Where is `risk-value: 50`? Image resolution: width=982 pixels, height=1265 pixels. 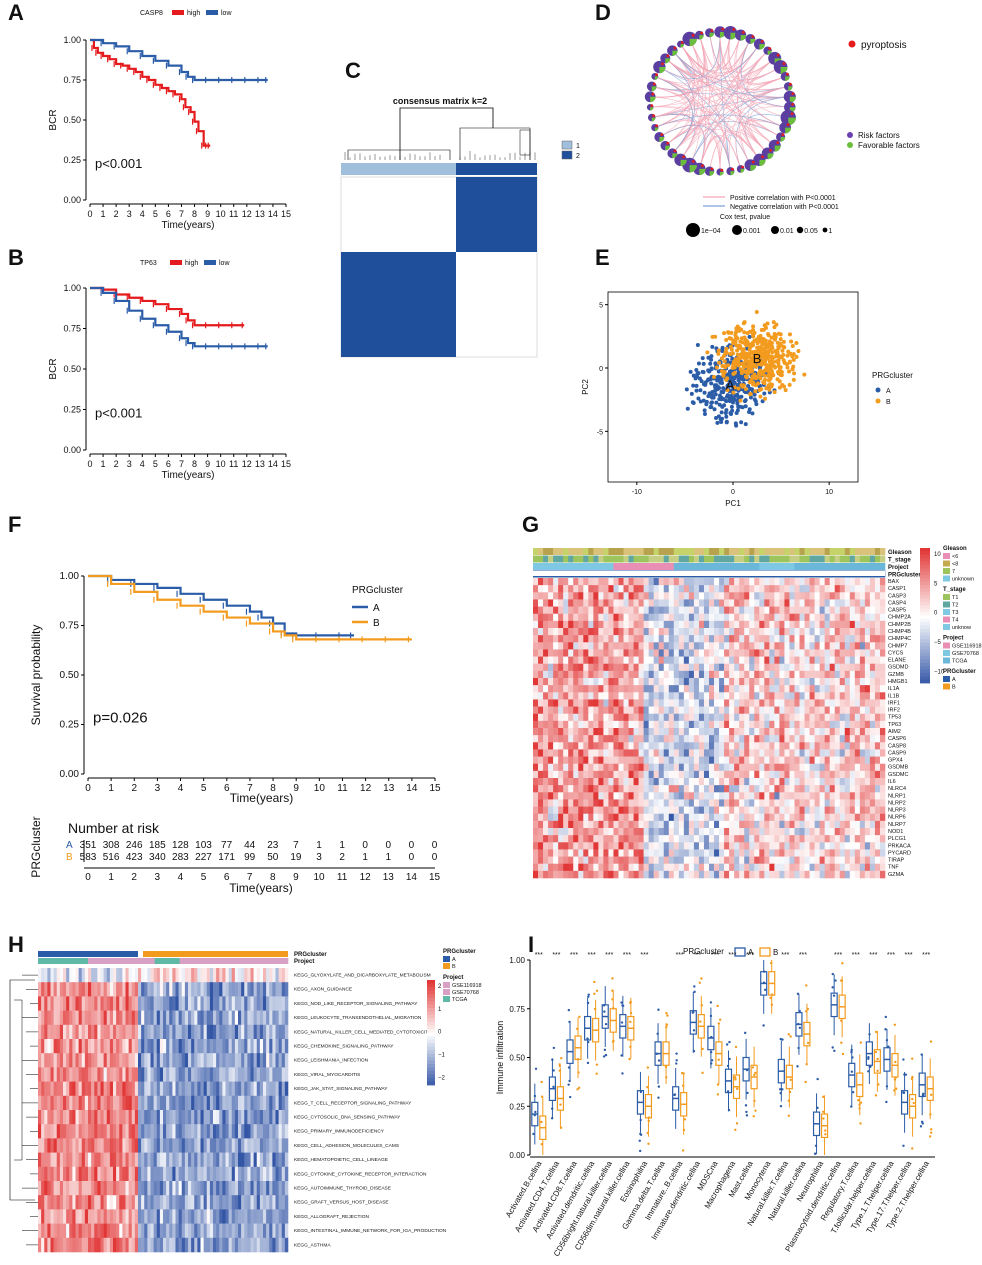 risk-value: 50 is located at coordinates (273, 857).